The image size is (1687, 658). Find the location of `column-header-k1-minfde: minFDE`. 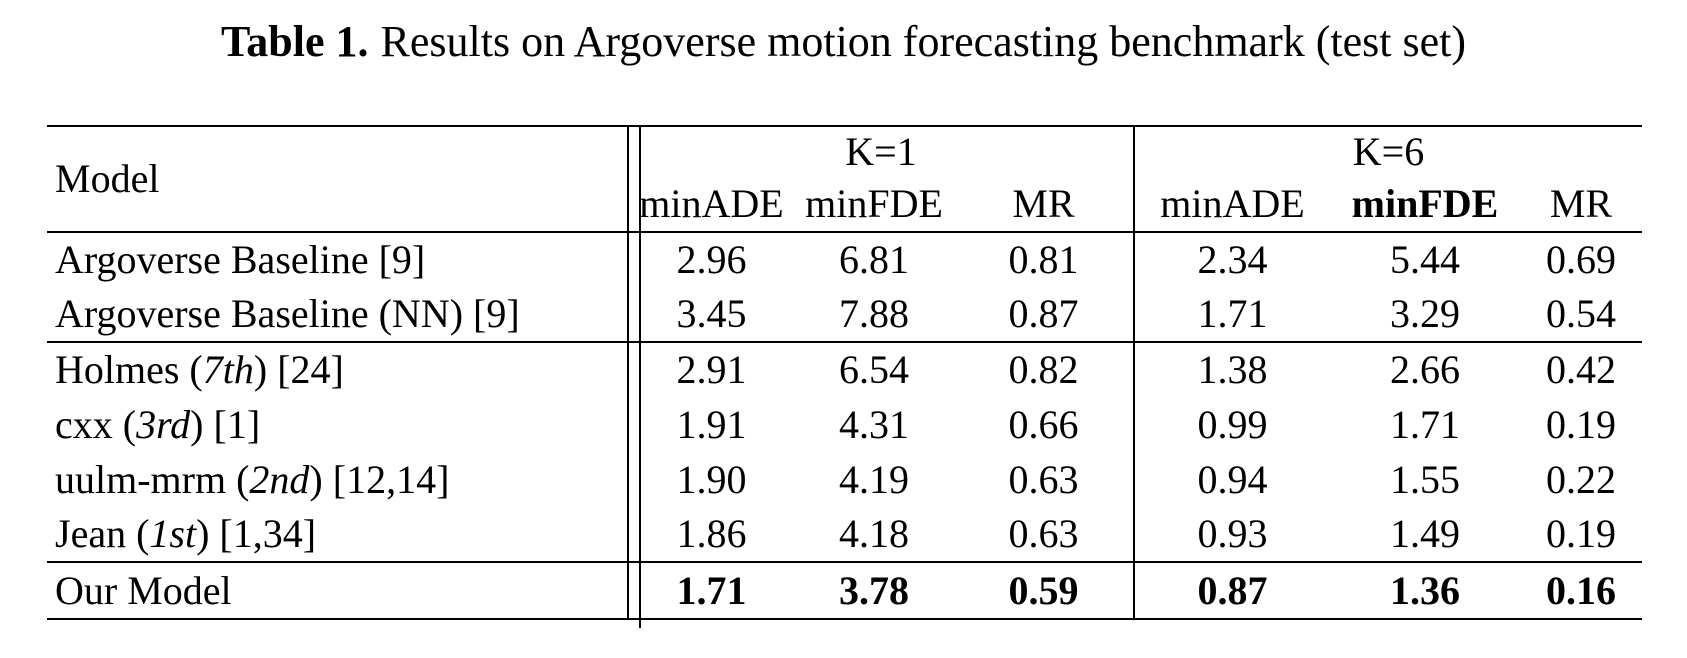

column-header-k1-minfde: minFDE is located at coordinates (874, 204).